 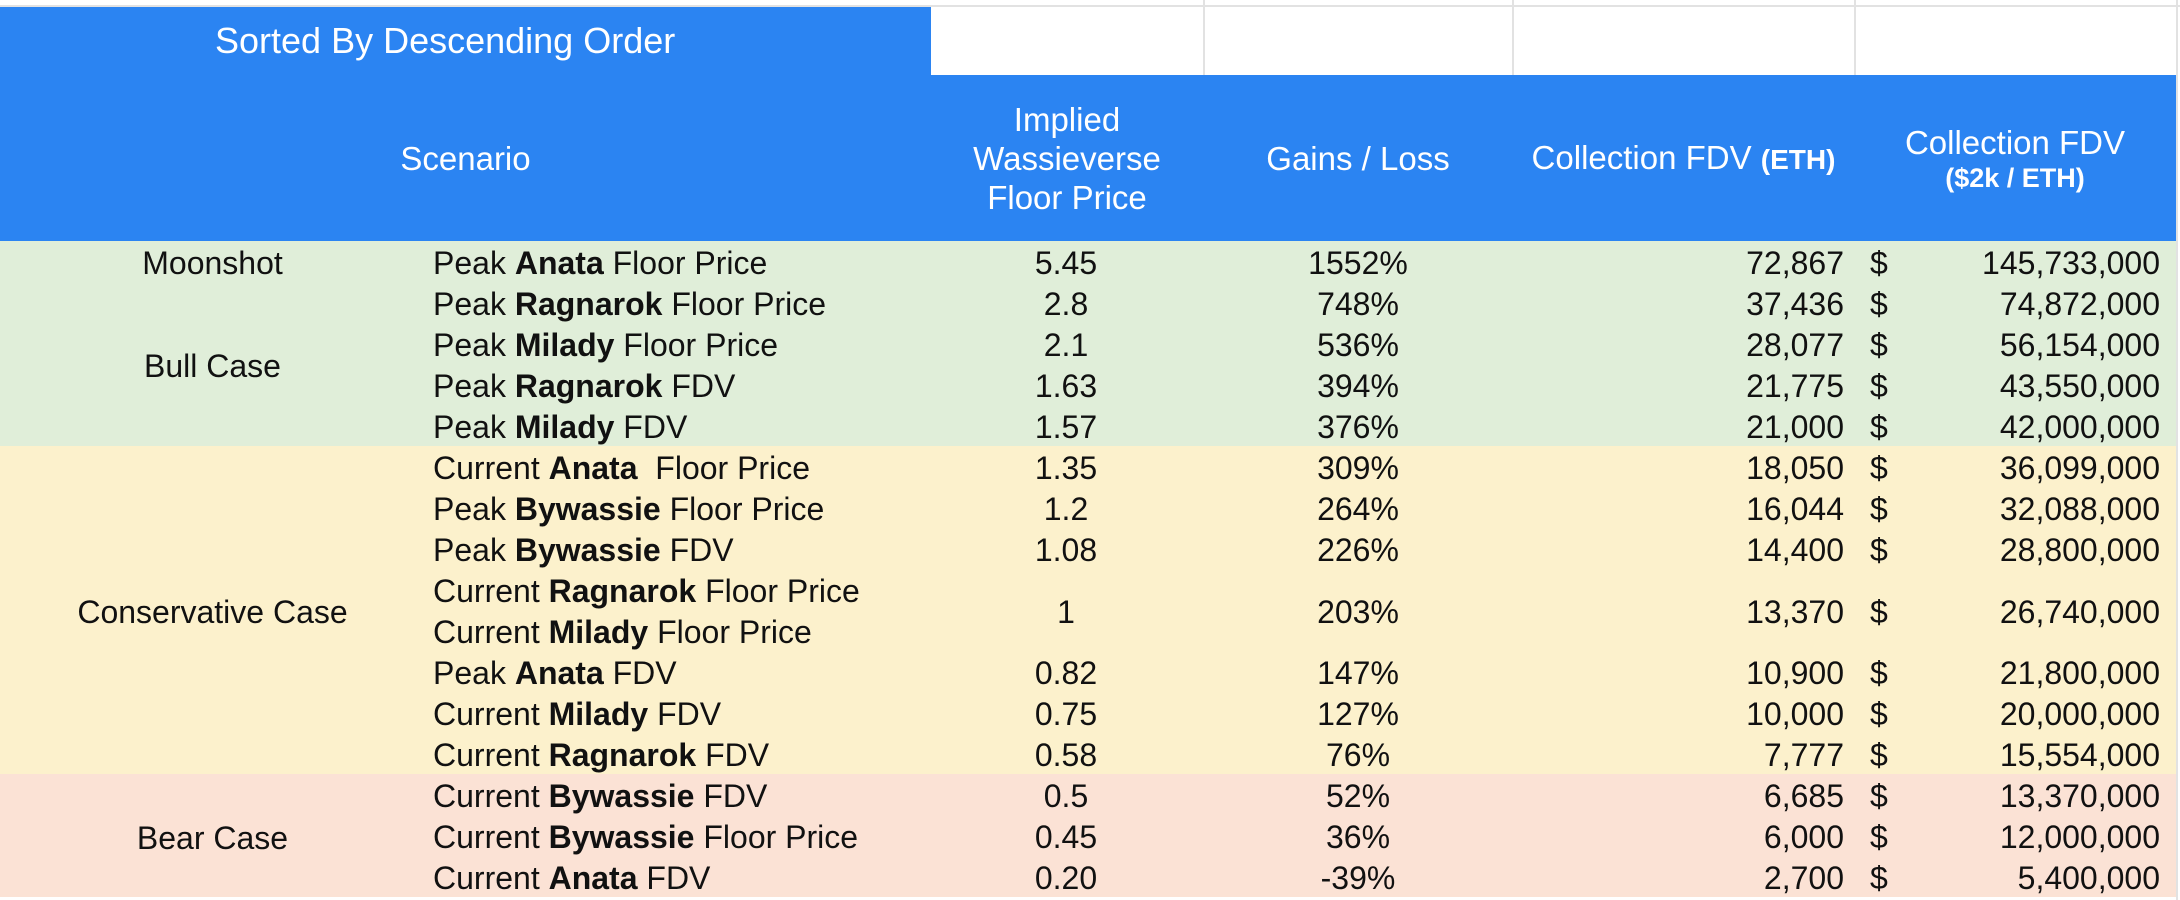 What do you see at coordinates (465, 41) in the screenshot?
I see `sheet-title-cell: Sorted By Descending Order` at bounding box center [465, 41].